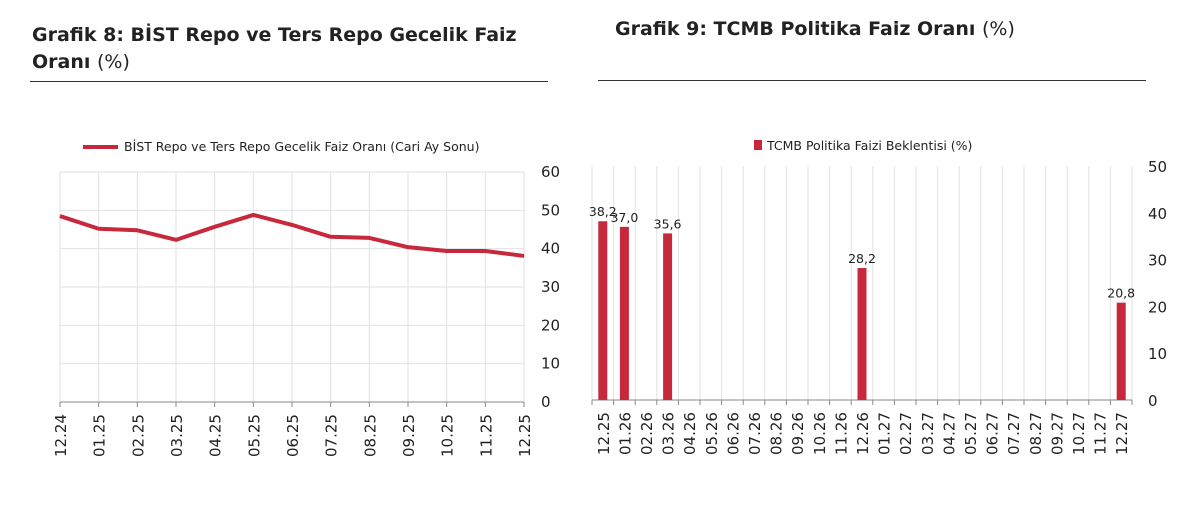 The image size is (1200, 508). Describe the element at coordinates (971, 433) in the screenshot. I see `x-tick-label: 05.27` at that location.